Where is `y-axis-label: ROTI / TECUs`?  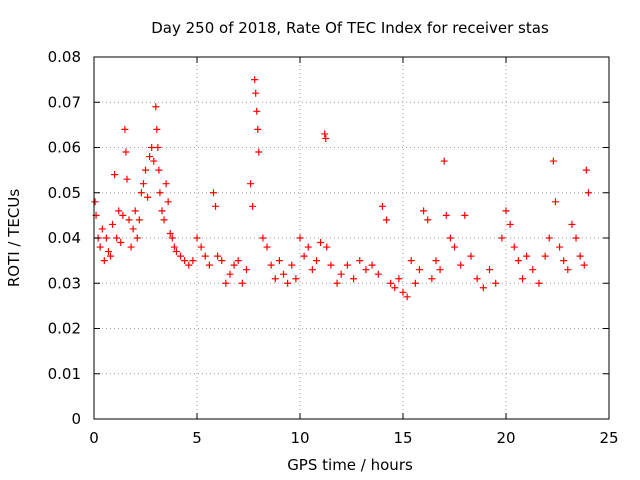 y-axis-label: ROTI / TECUs is located at coordinates (14, 238).